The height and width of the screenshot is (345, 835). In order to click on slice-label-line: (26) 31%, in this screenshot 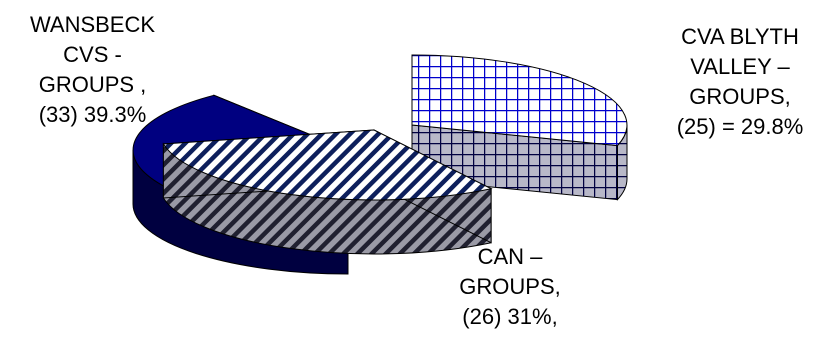, I will do `click(510, 316)`.